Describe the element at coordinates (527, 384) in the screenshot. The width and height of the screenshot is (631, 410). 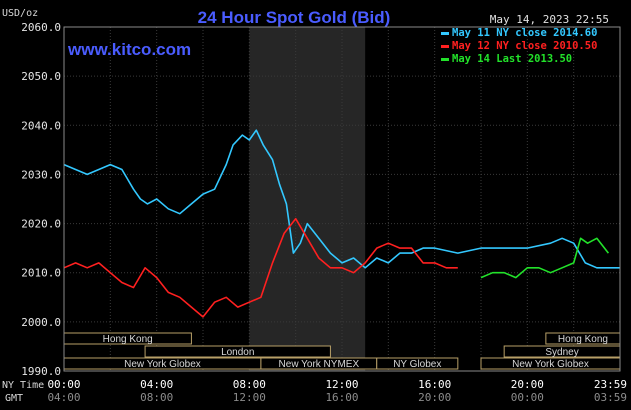
I see `x-tick-ny-5: 20:00` at that location.